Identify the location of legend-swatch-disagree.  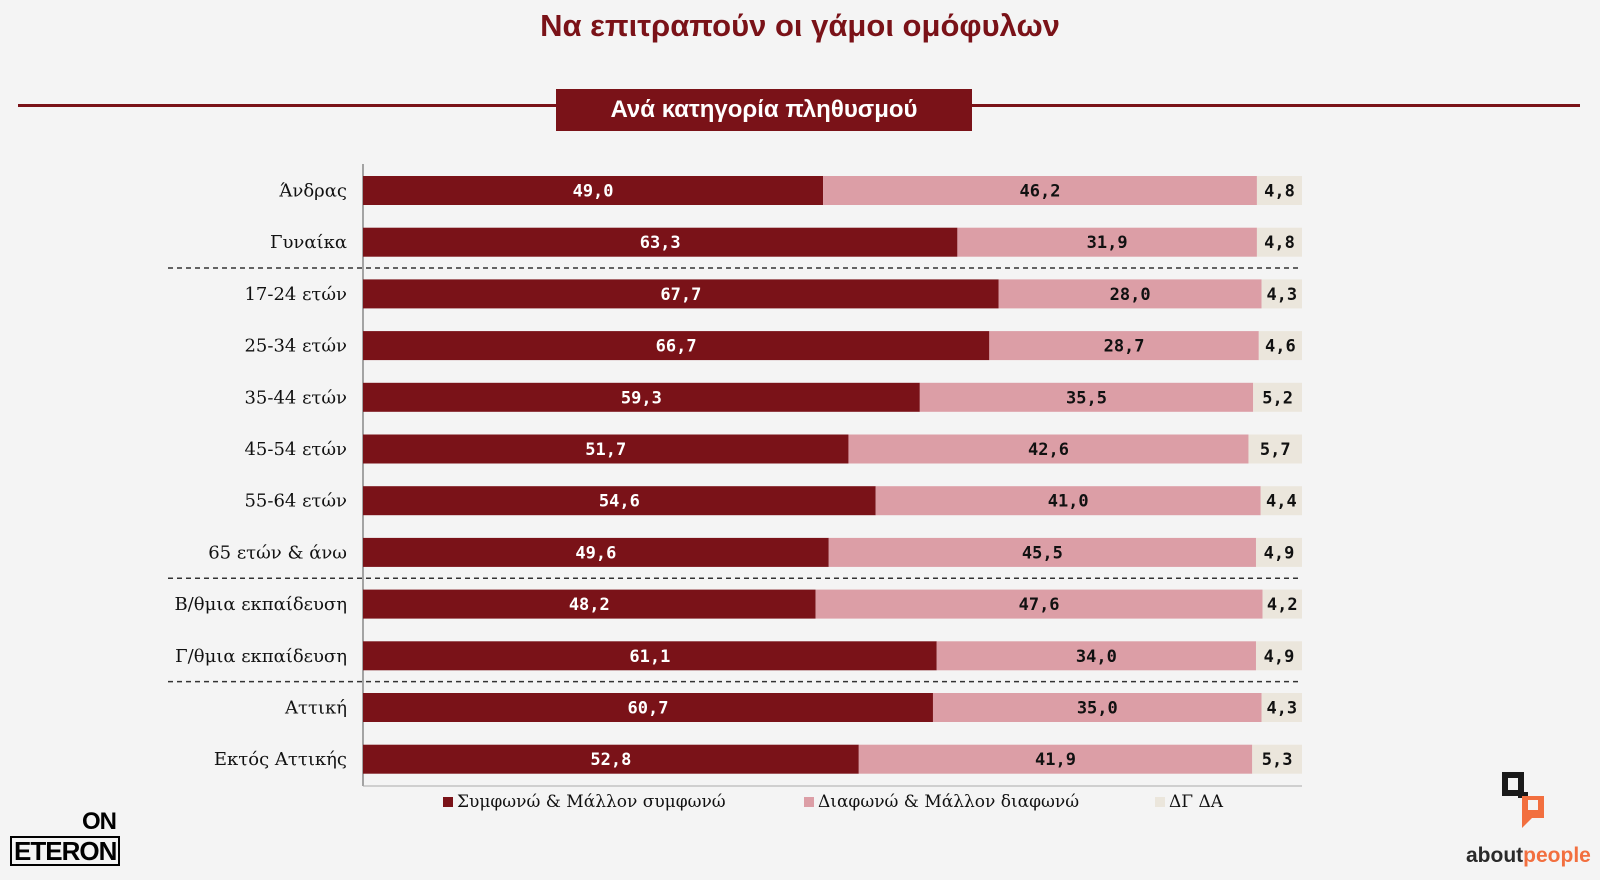
(809, 802).